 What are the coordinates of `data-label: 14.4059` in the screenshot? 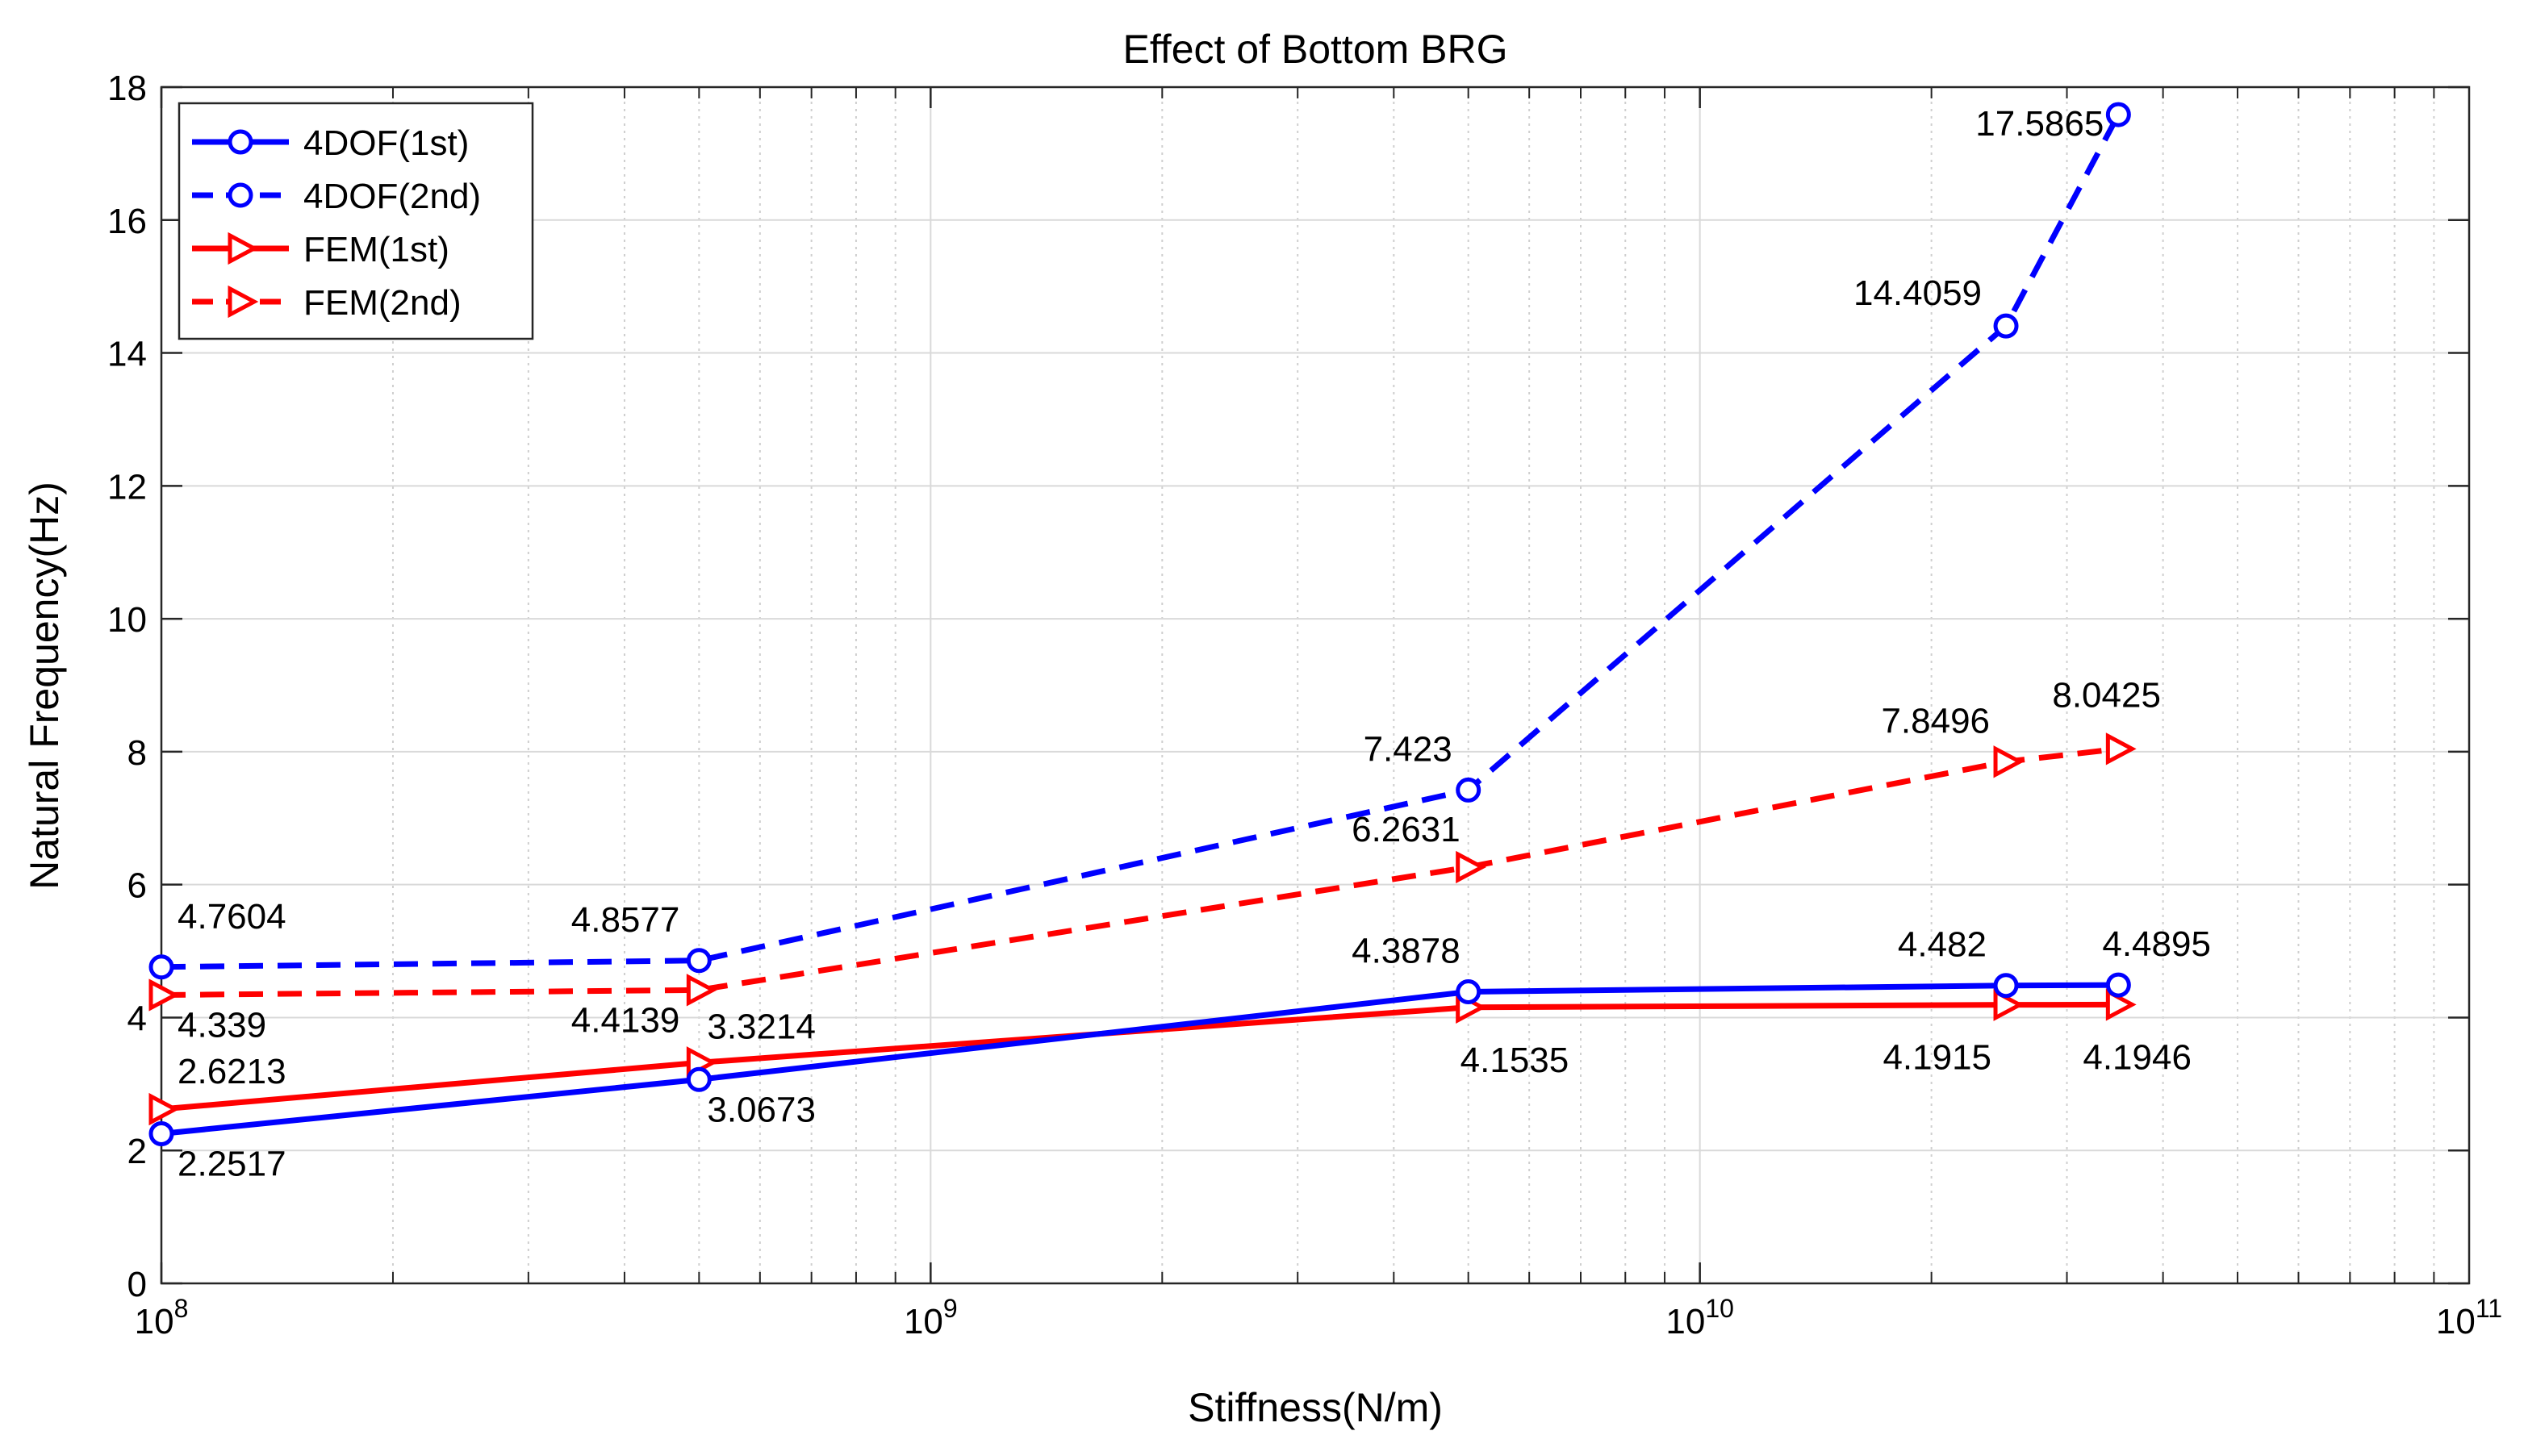 It's located at (1917, 293).